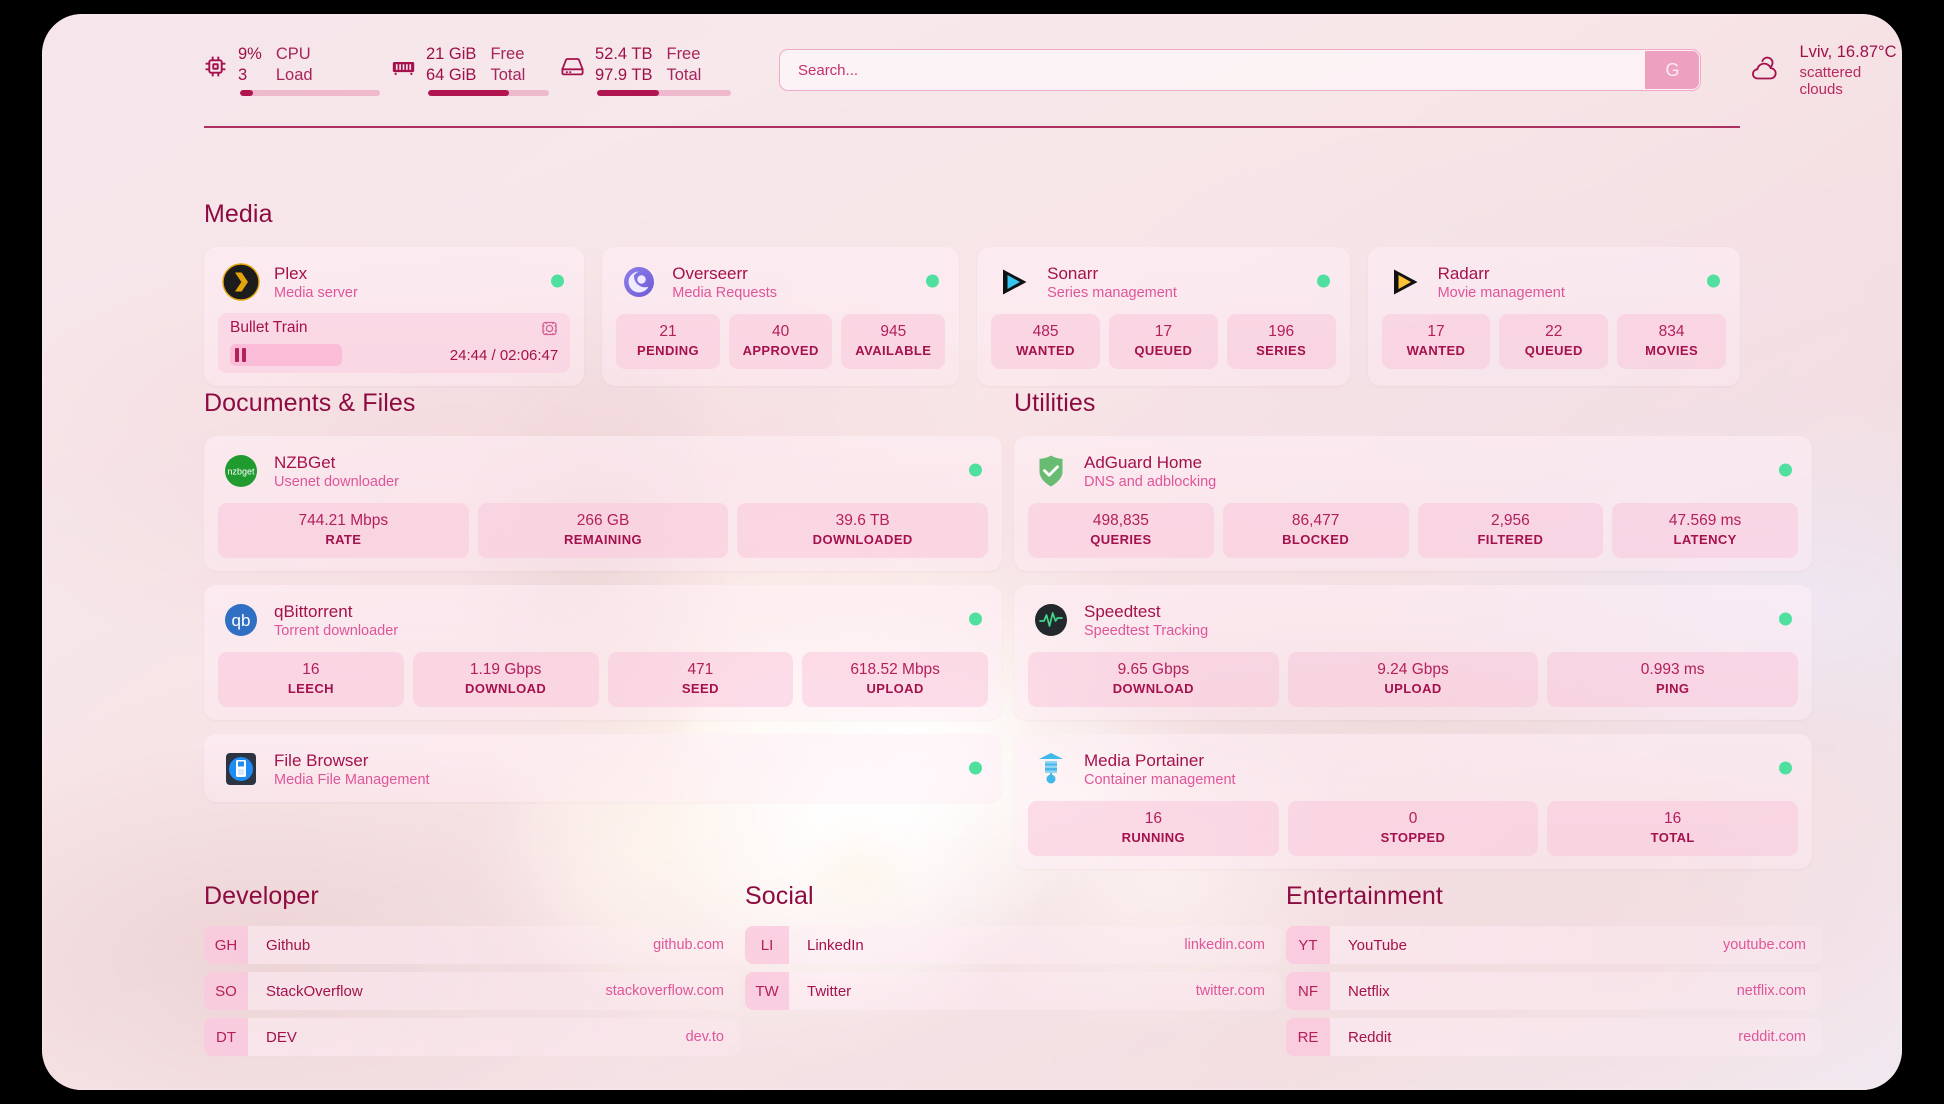 The image size is (1944, 1104). Describe the element at coordinates (286, 355) in the screenshot. I see `playback-progress-bar` at that location.